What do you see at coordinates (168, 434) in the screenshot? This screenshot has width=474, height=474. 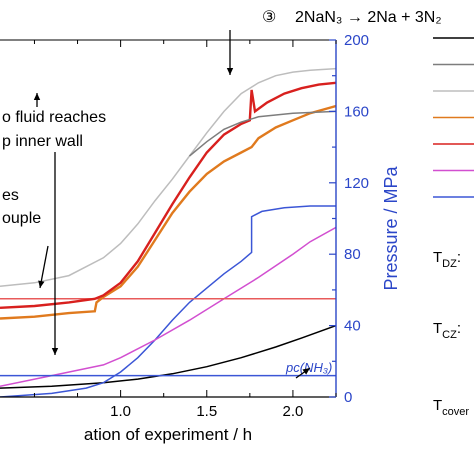 I see `x-axis-title: ation of experiment / h` at bounding box center [168, 434].